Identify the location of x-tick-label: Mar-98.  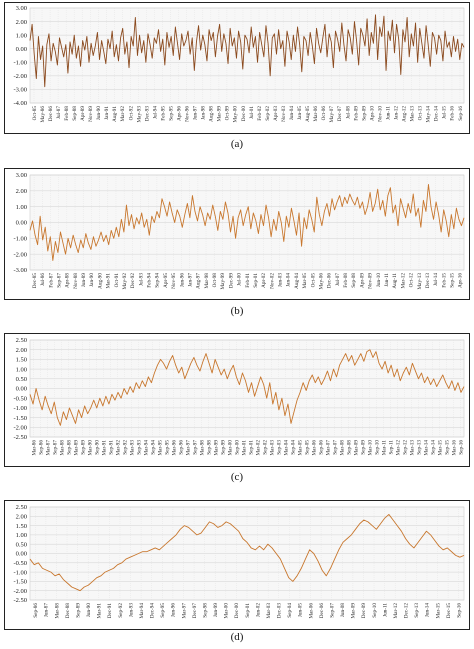
(207, 281).